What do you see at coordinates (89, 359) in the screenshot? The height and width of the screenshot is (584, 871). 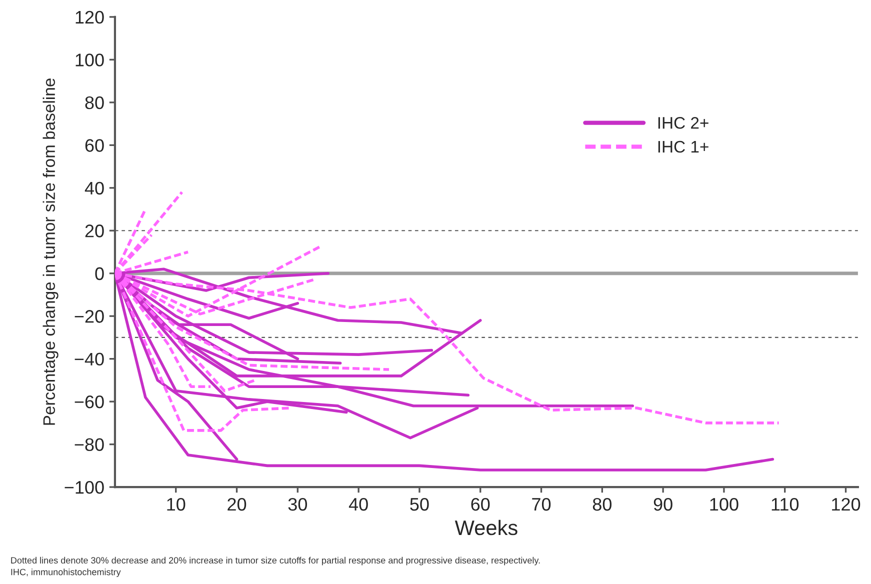 I see `y-tick-label: −40` at bounding box center [89, 359].